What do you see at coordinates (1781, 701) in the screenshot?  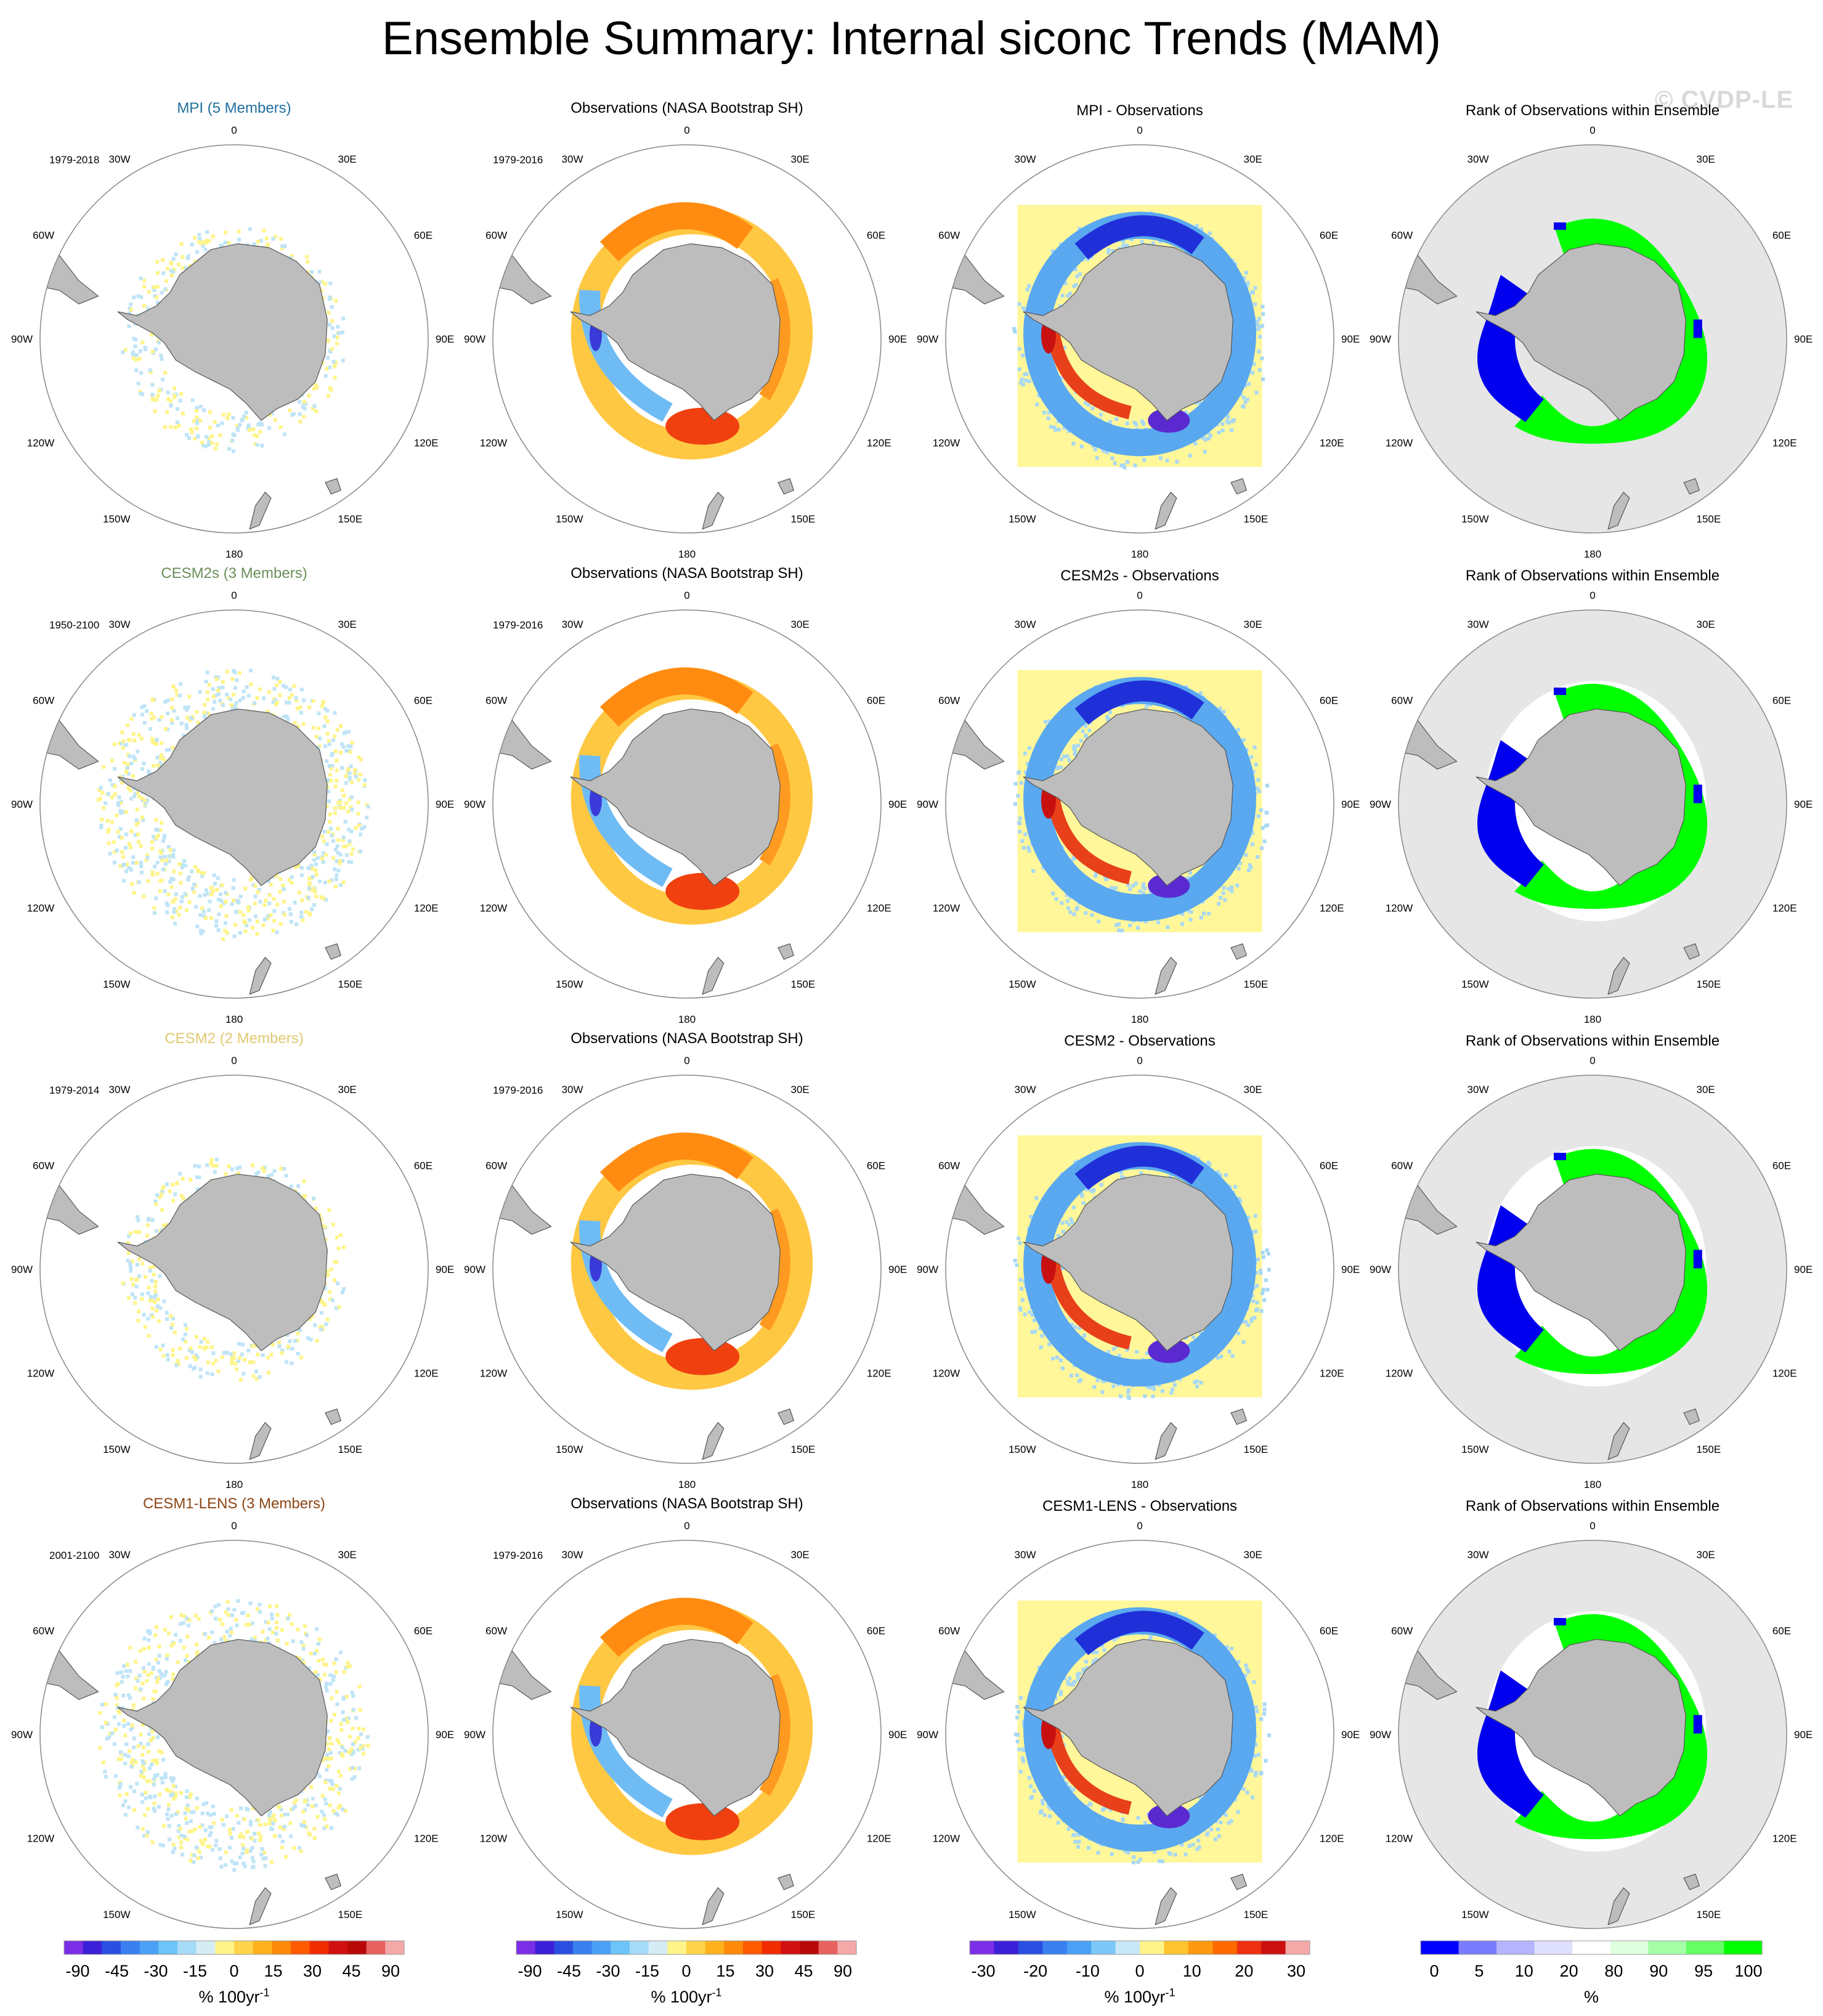 I see `p13-lon-2: 60E` at bounding box center [1781, 701].